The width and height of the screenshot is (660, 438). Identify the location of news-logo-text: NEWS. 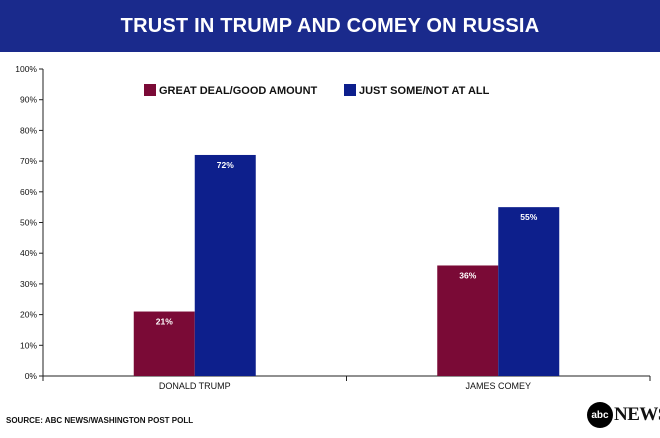
(637, 414).